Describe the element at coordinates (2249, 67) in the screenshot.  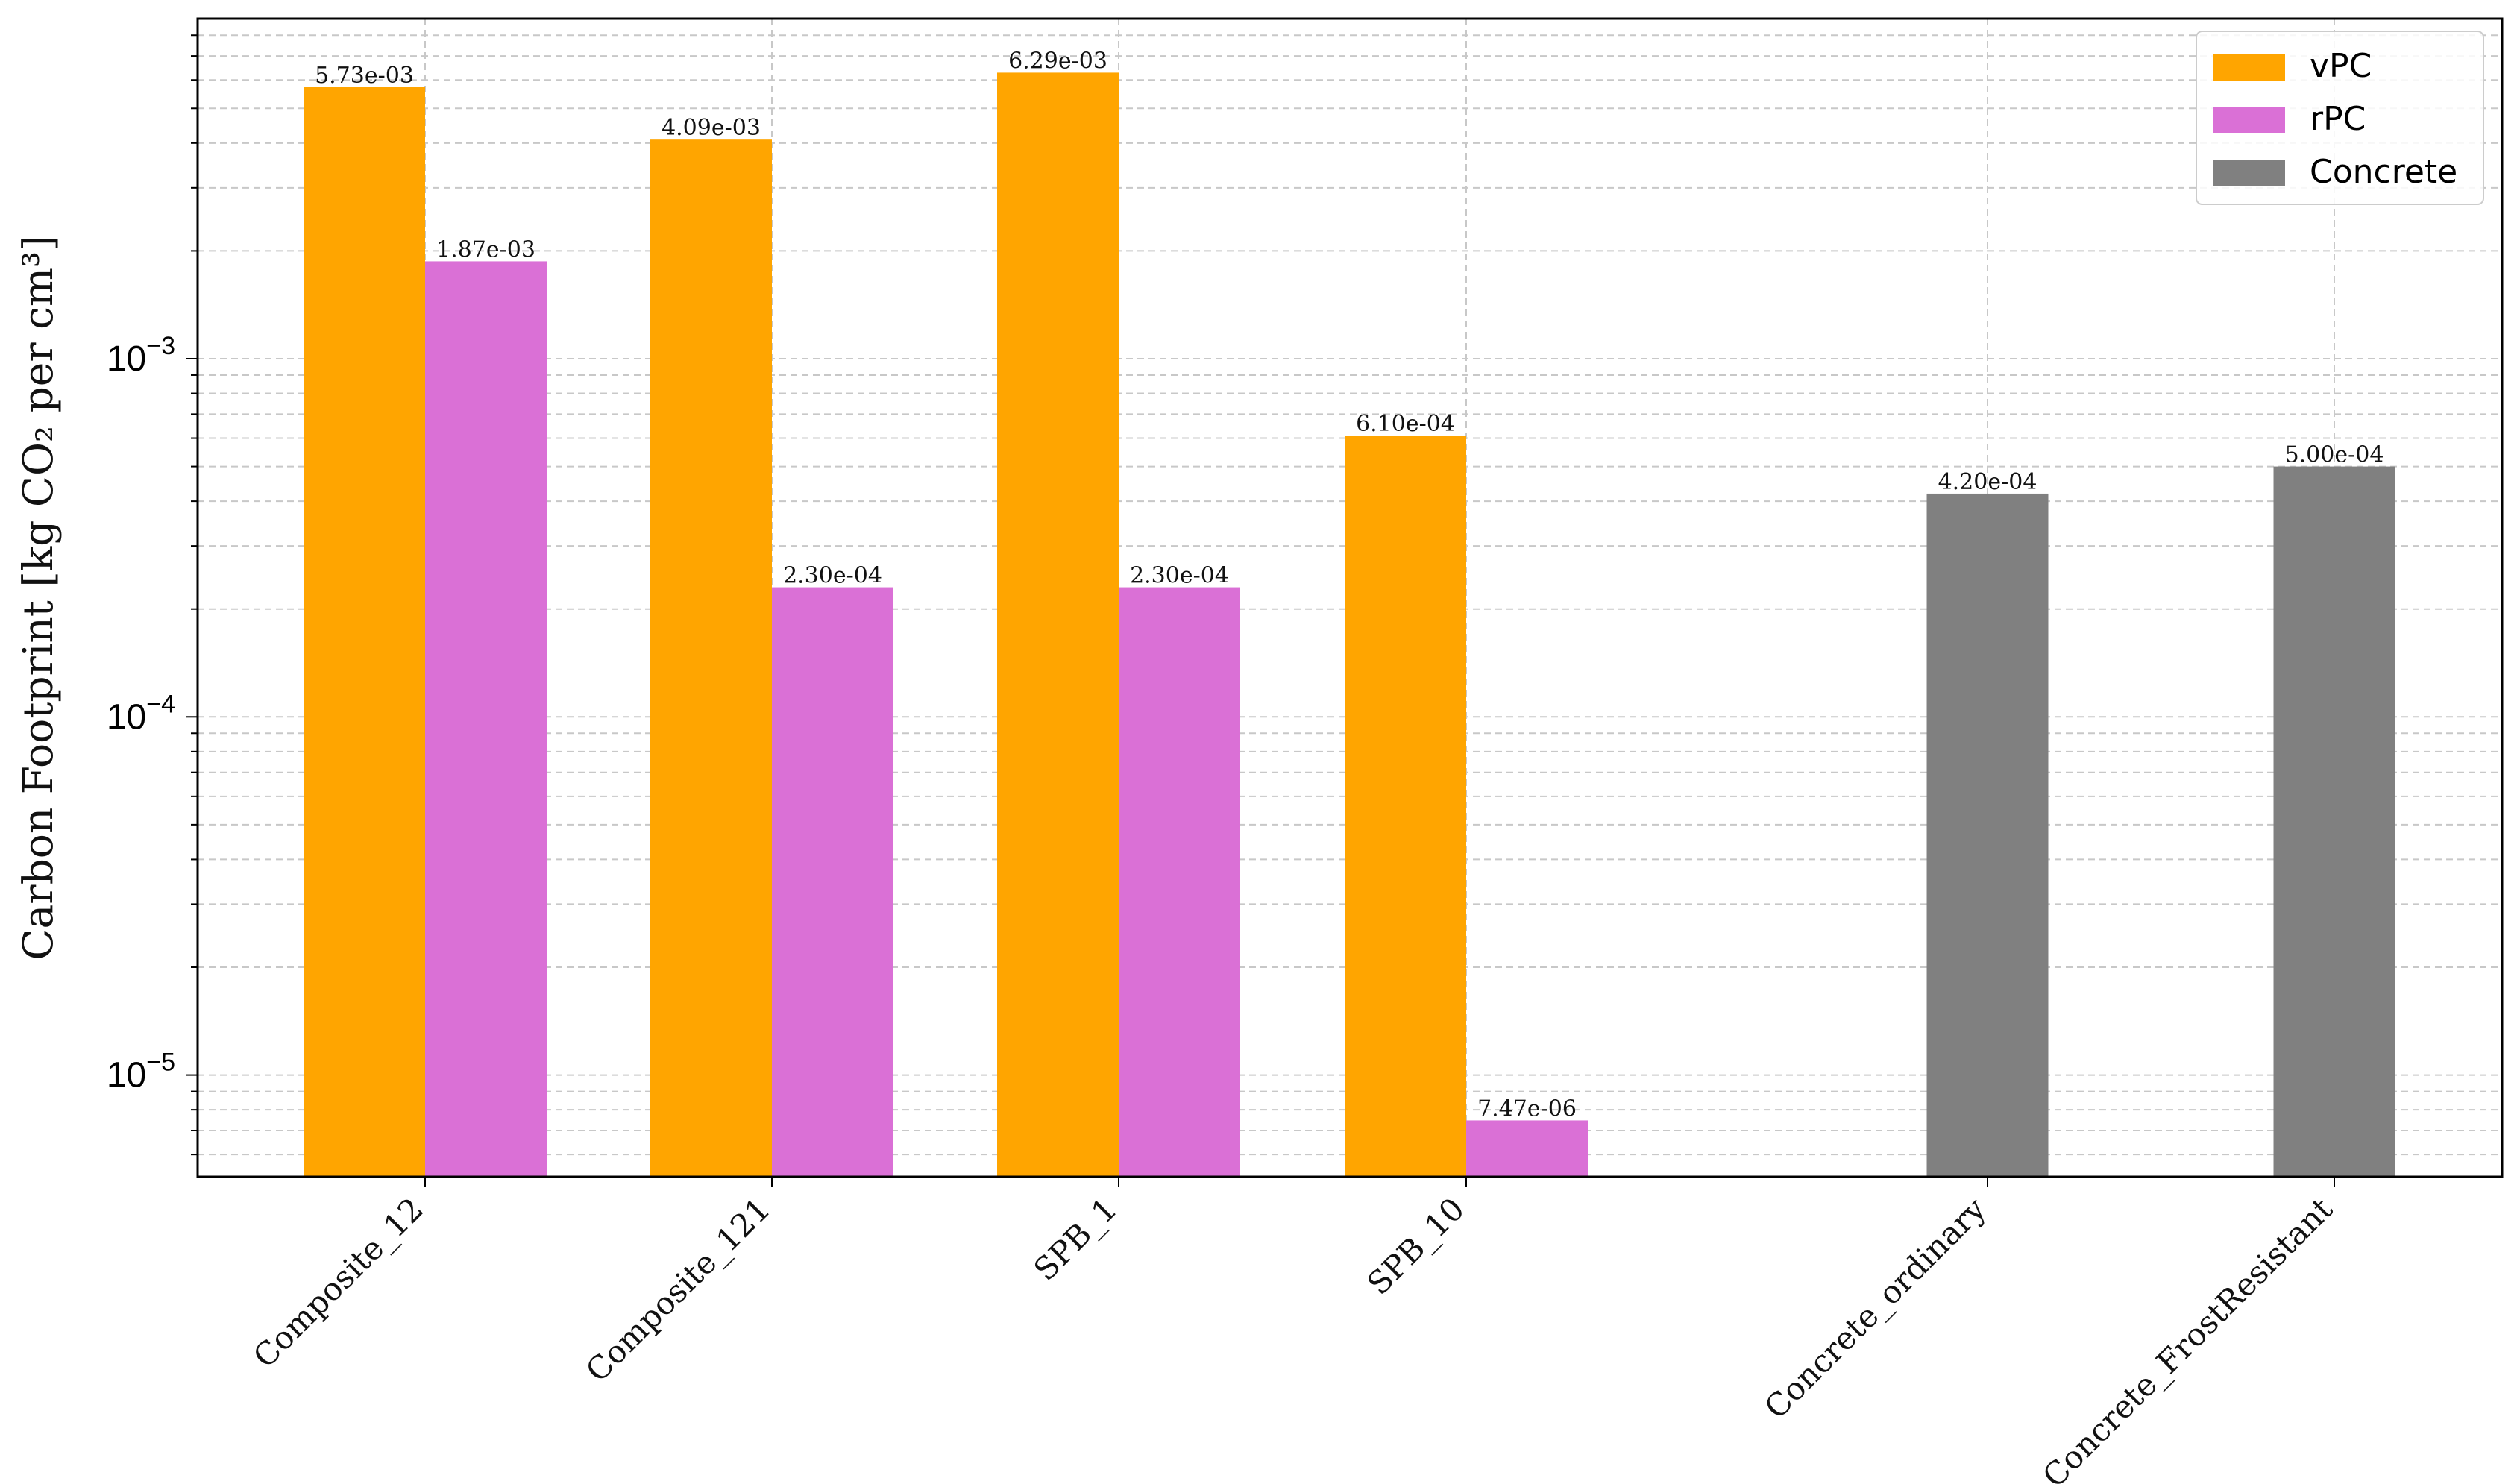
I see `legend-swatch-vpc` at that location.